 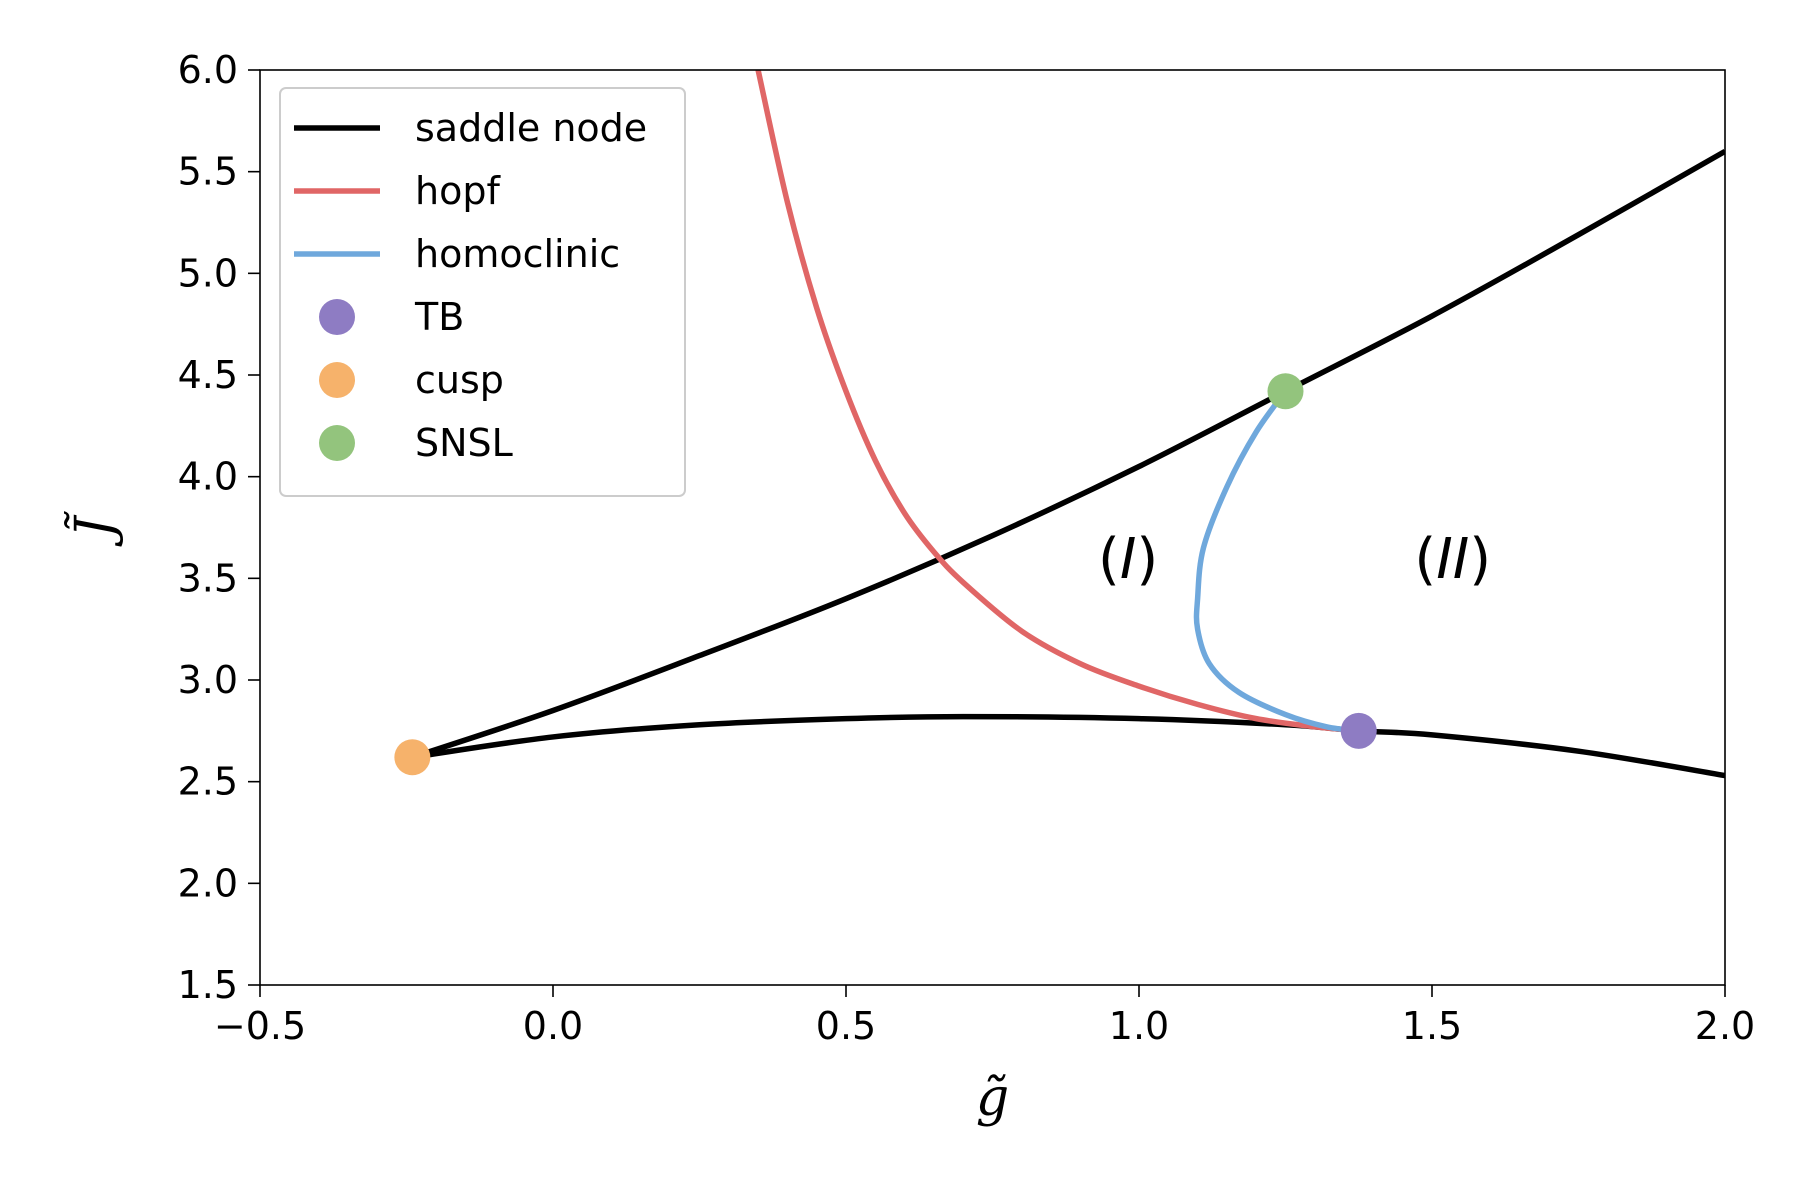 I want to click on x-tick-label: 1.5, so click(x=1432, y=1026).